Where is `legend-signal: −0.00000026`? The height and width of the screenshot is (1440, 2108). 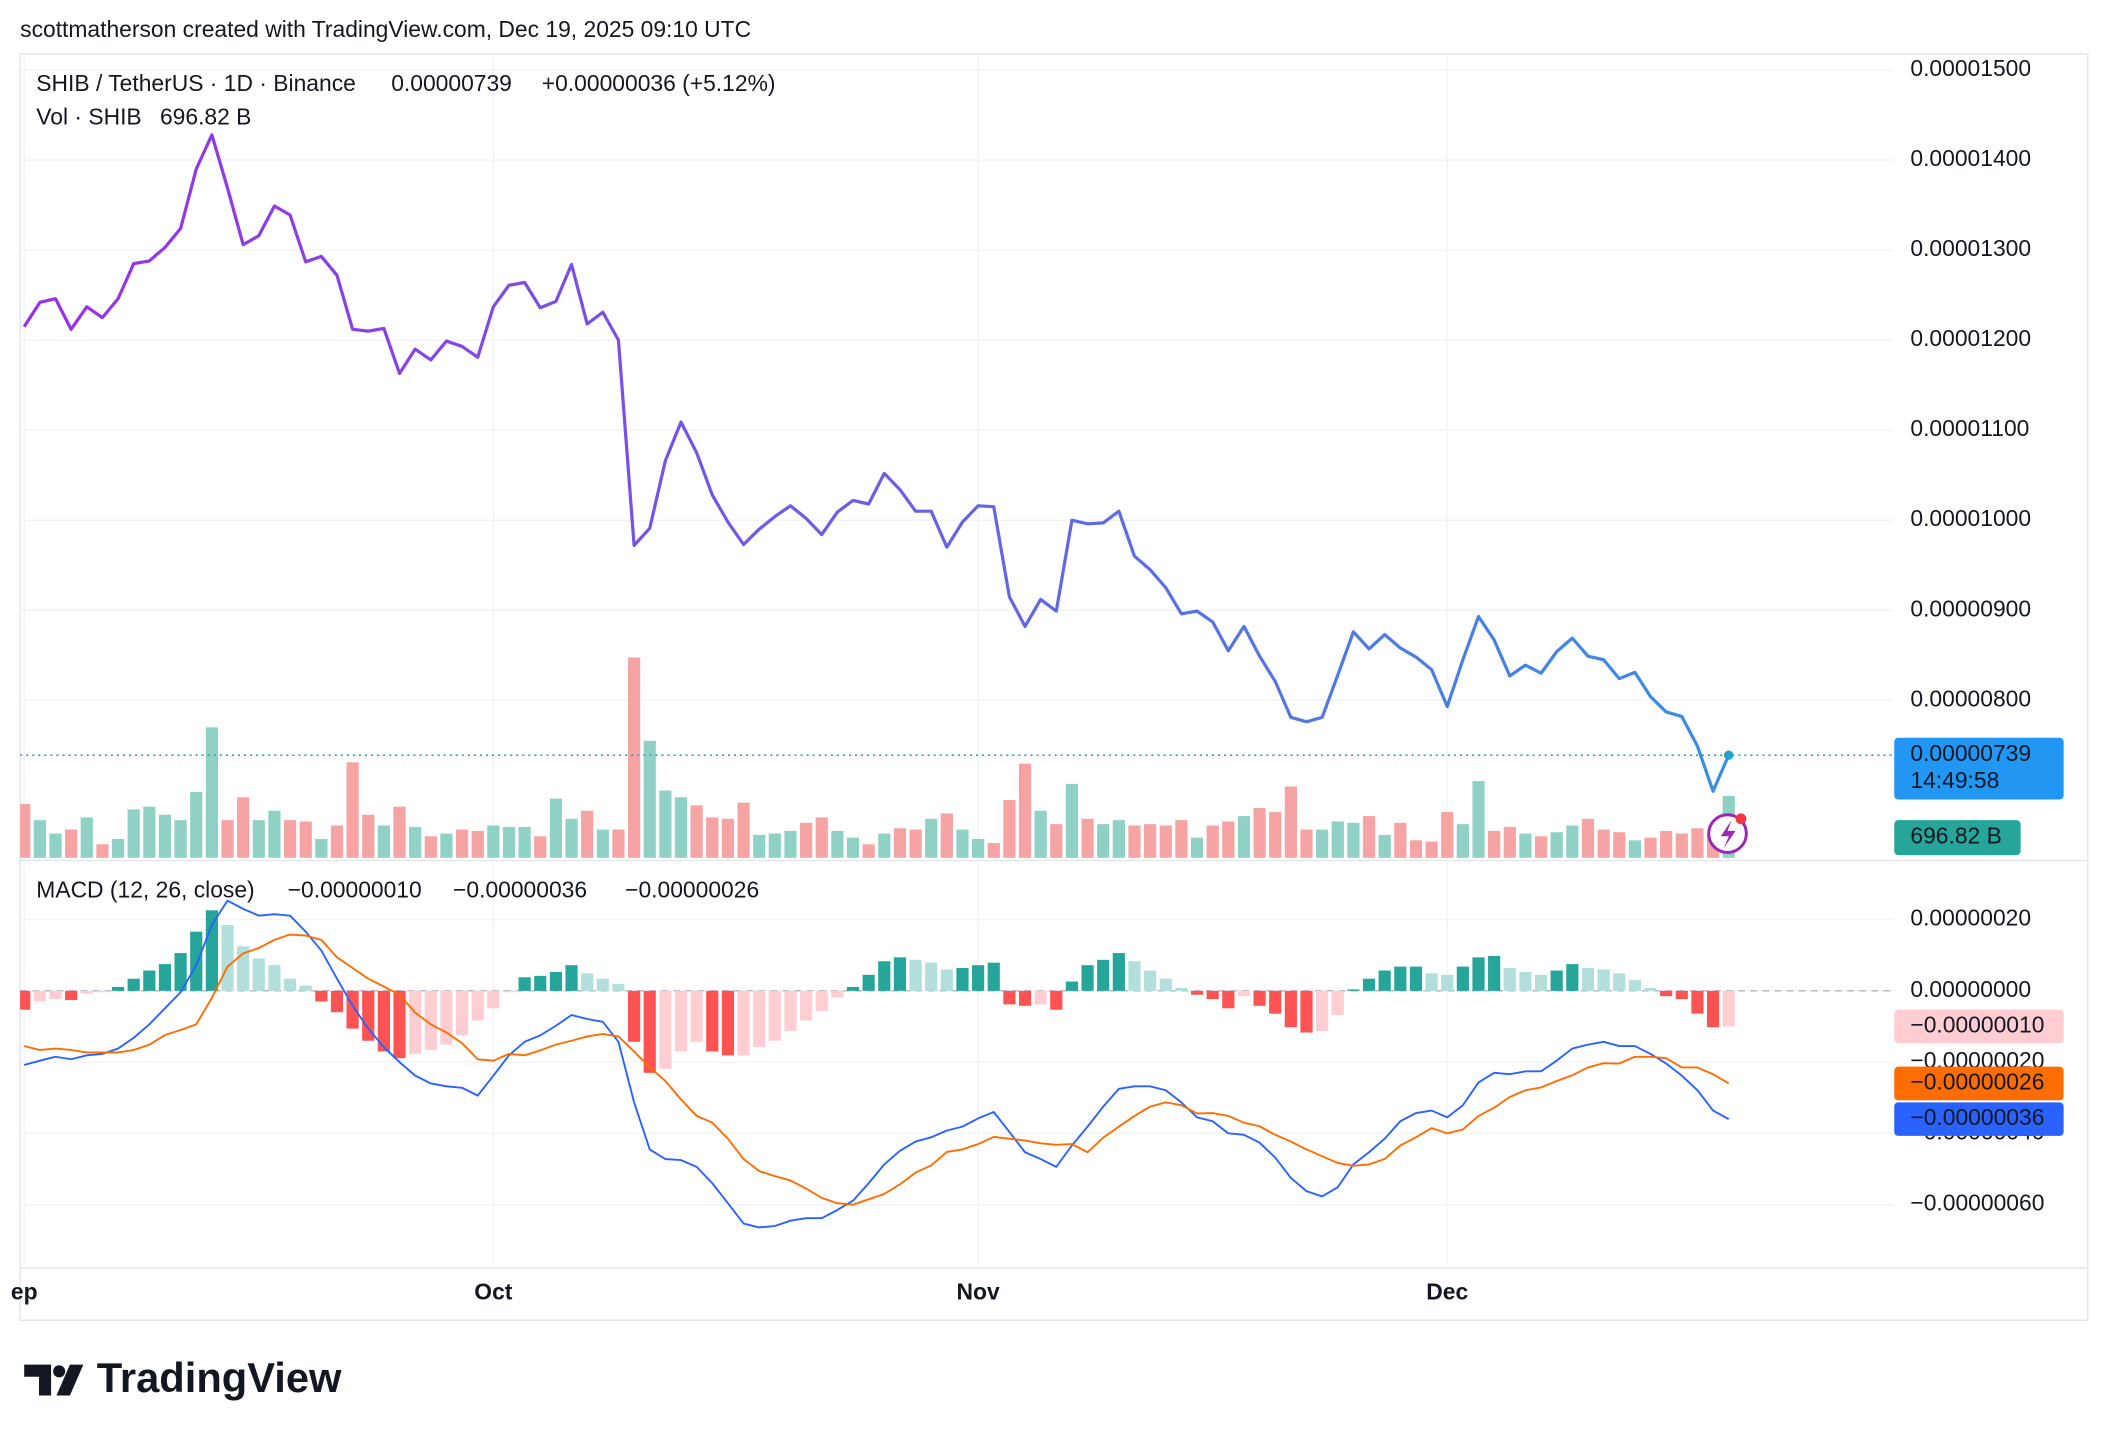
legend-signal: −0.00000026 is located at coordinates (692, 889).